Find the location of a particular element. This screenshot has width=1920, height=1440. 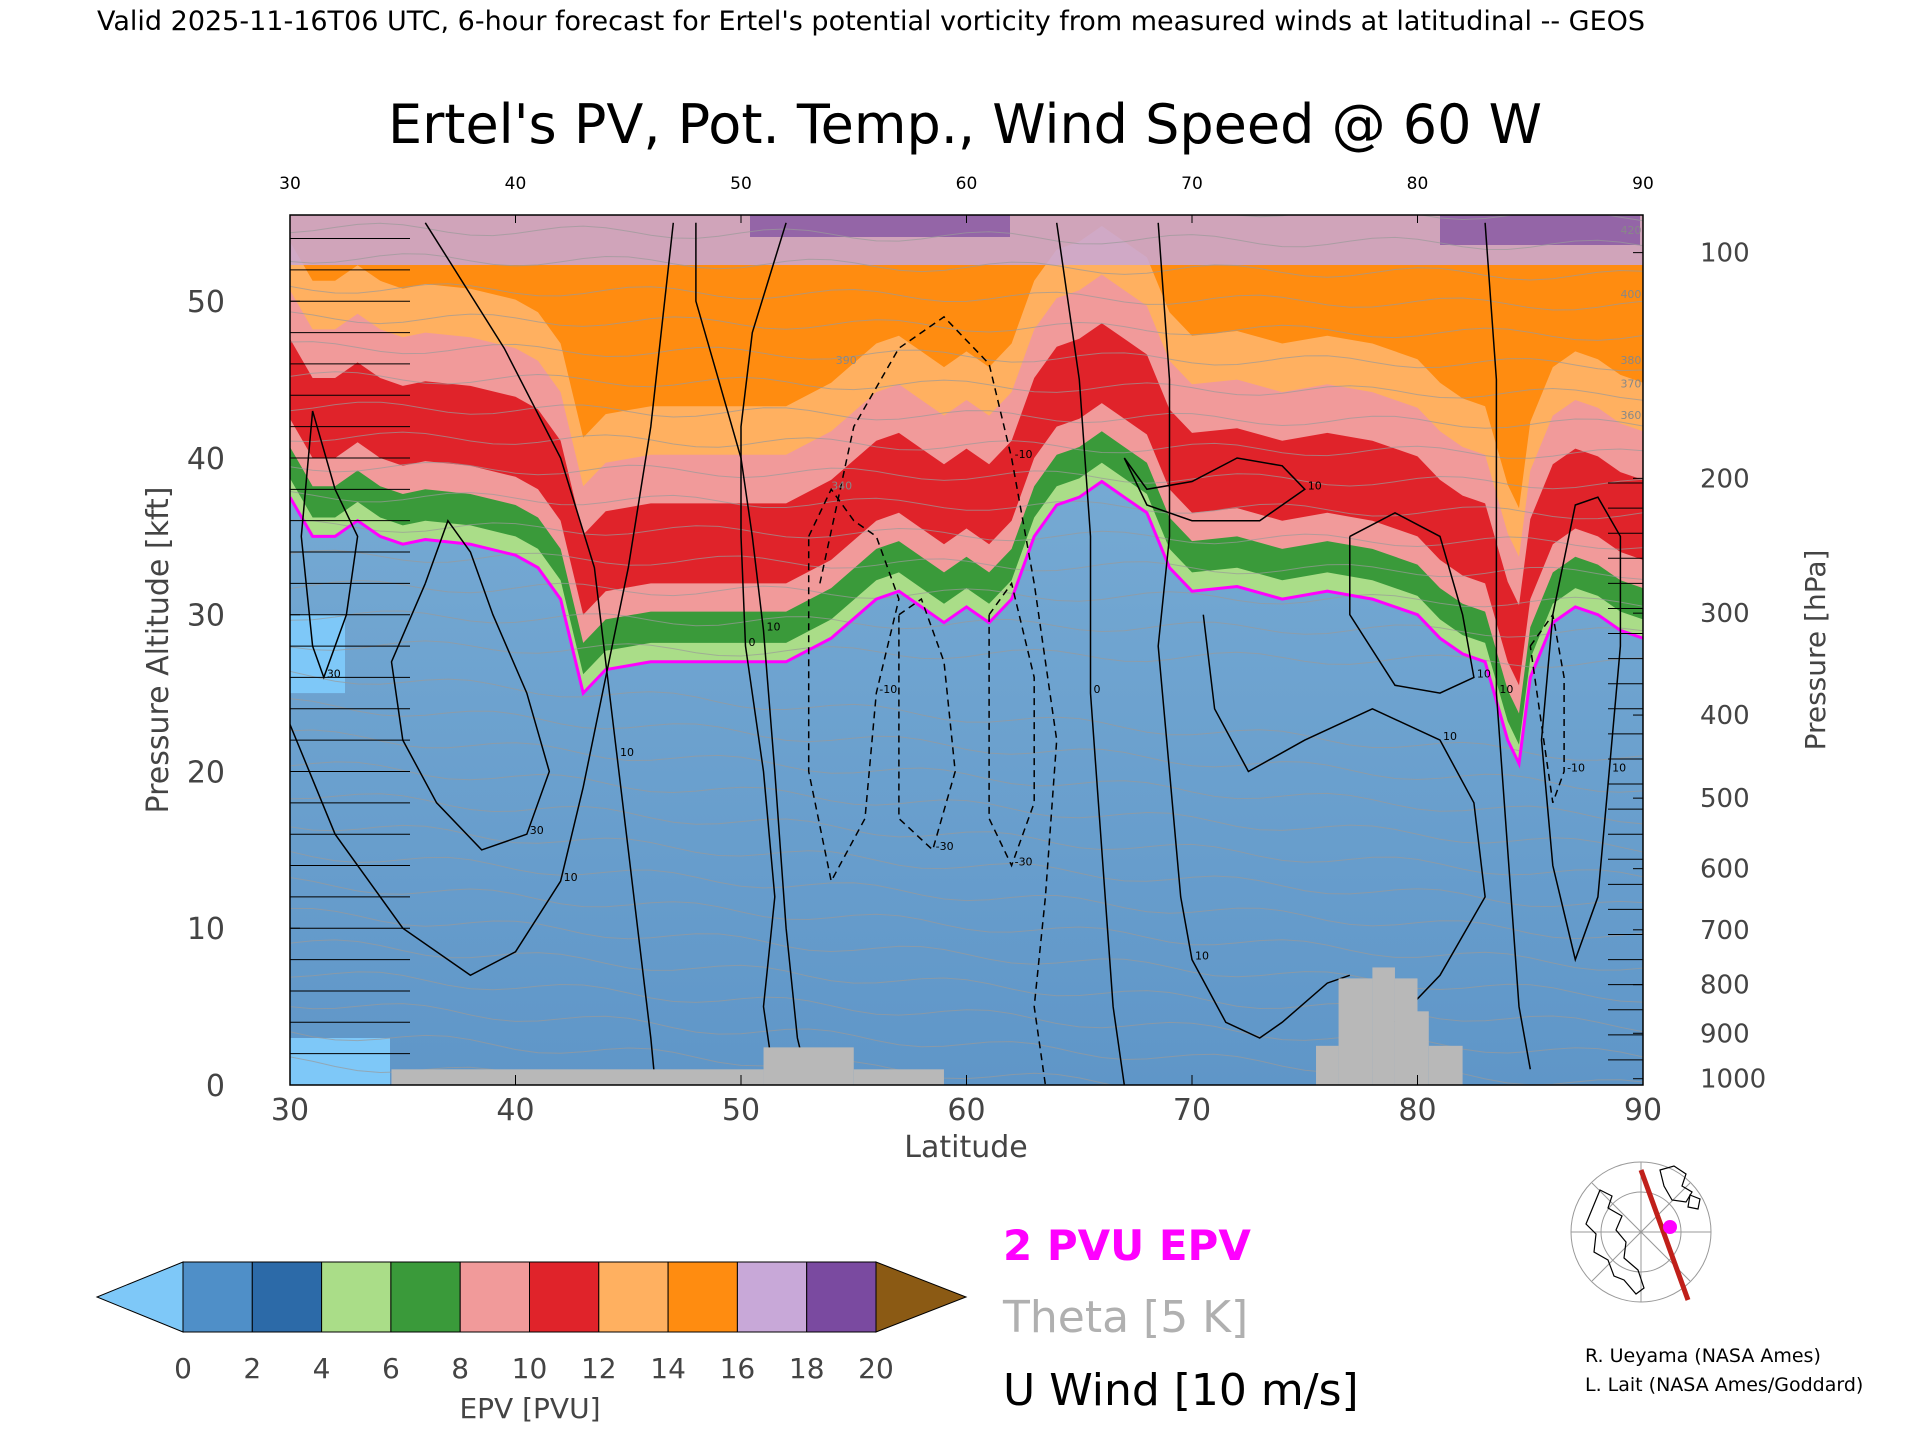

y-tick-label: 20 is located at coordinates (206, 772).